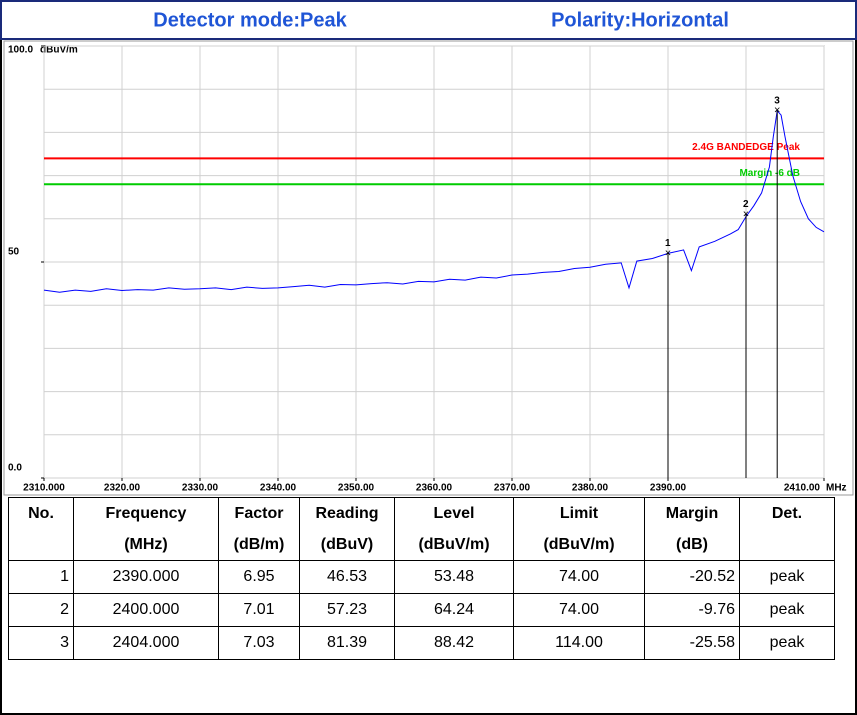 This screenshot has height=715, width=857. What do you see at coordinates (15, 468) in the screenshot?
I see `y-tick-label: 0.0` at bounding box center [15, 468].